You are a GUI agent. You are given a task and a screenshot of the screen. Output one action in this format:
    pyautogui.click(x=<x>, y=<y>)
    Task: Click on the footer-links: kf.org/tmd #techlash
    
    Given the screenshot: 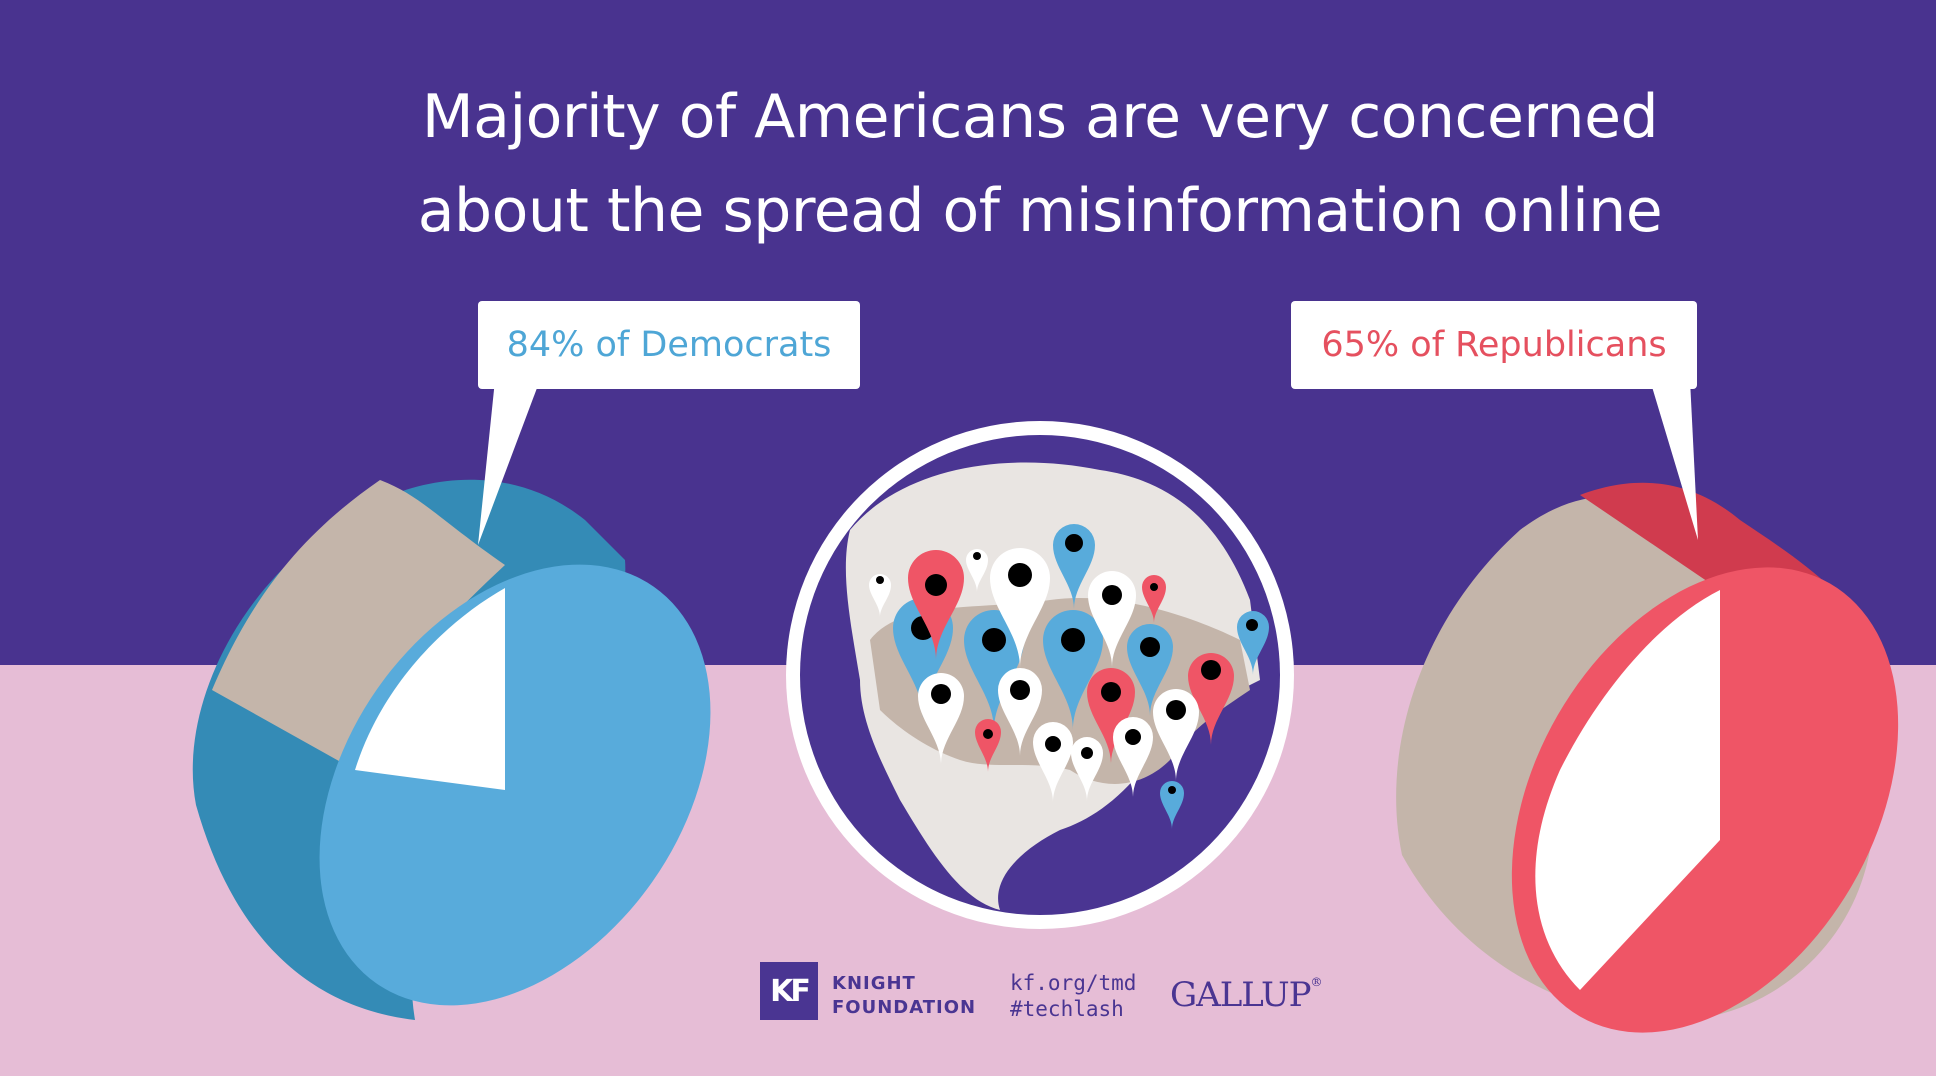 What is the action you would take?
    pyautogui.click(x=1073, y=996)
    